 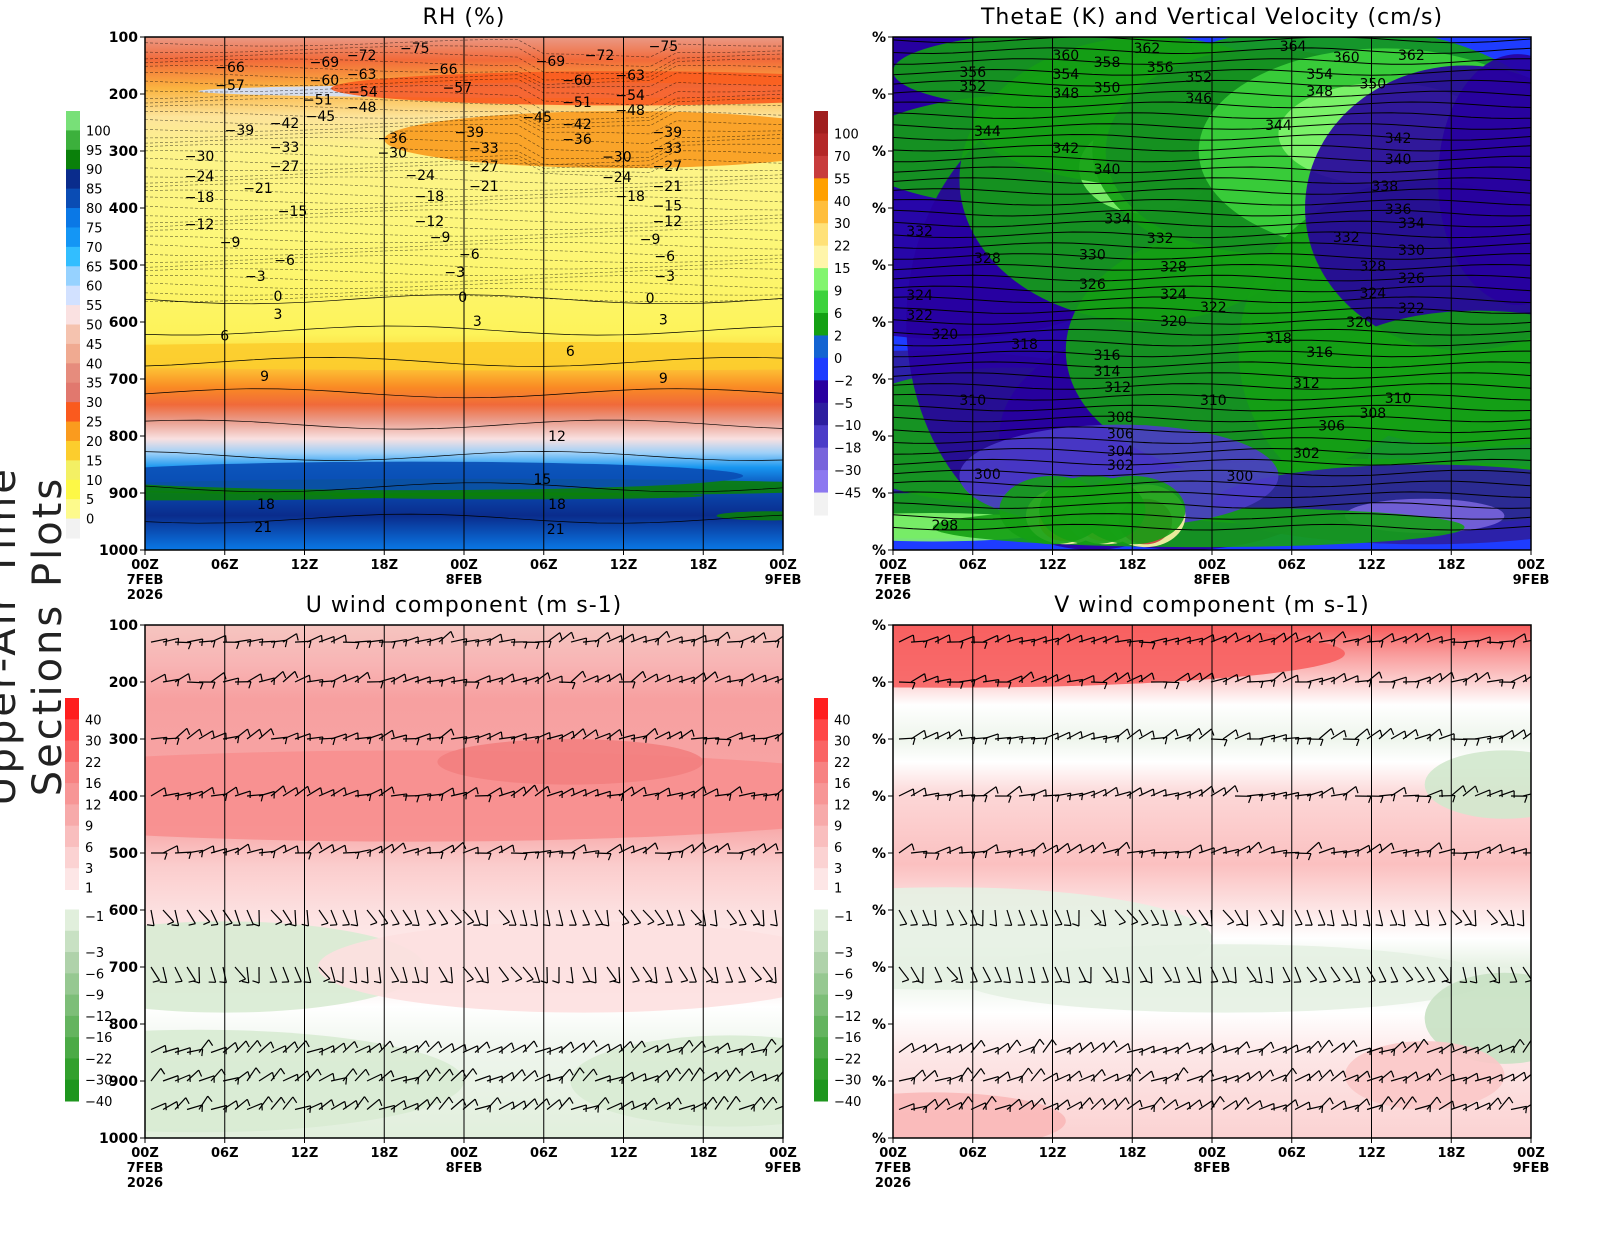 I want to click on y-tick-label: 600, so click(x=123, y=911).